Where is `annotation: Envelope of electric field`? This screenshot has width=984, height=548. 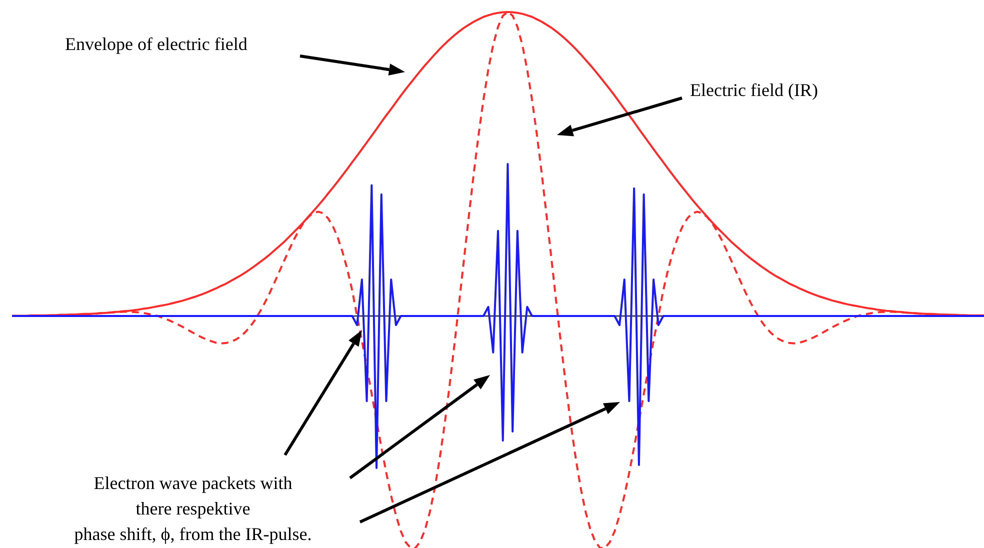
annotation: Envelope of electric field is located at coordinates (156, 44).